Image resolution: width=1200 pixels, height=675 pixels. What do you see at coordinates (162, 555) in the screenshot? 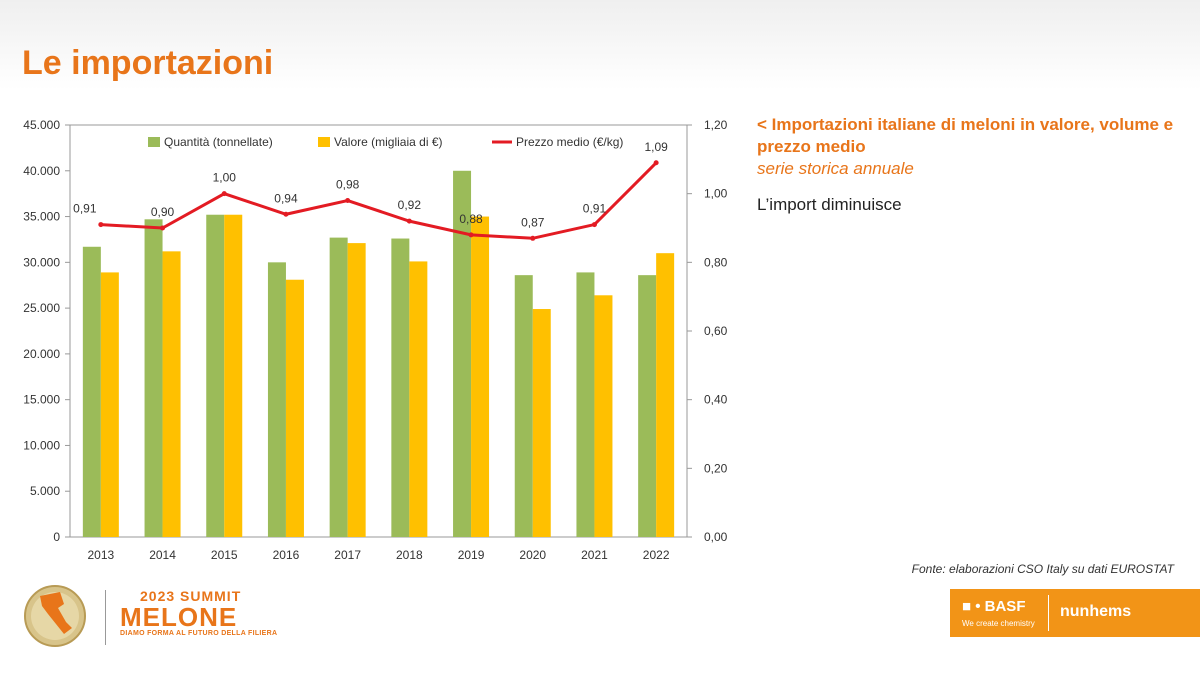
I see `x-tick-label: 2014` at bounding box center [162, 555].